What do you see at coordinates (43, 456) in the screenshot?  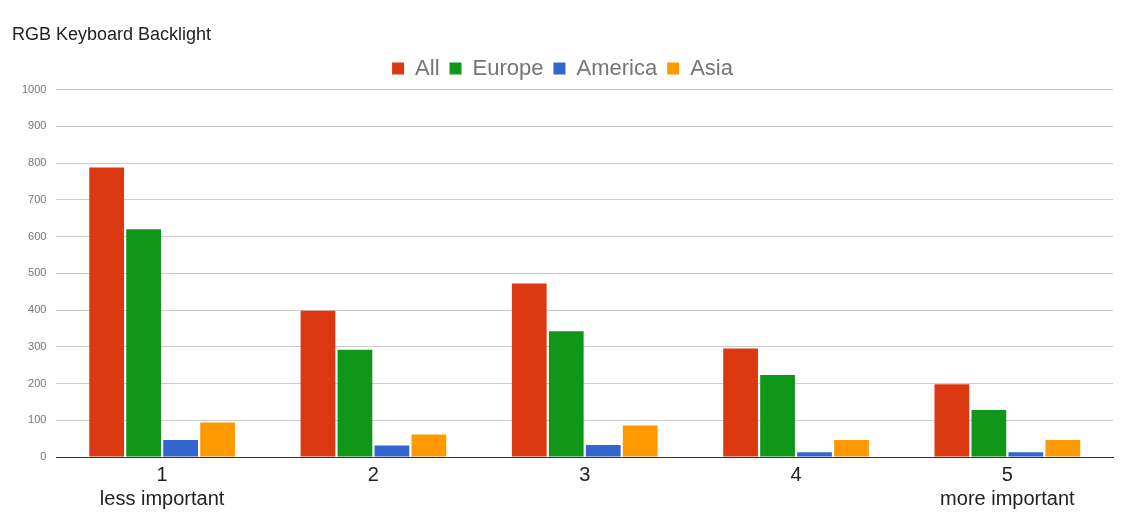 I see `y-tick-label: 0` at bounding box center [43, 456].